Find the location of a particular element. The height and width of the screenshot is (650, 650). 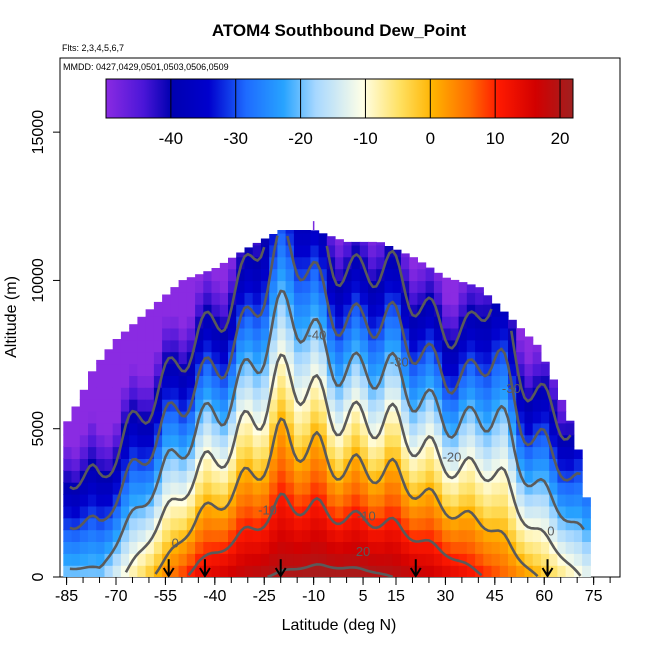

colorbar-ticks: -40 -30 -20 -10 0 10 20 is located at coordinates (364, 113).